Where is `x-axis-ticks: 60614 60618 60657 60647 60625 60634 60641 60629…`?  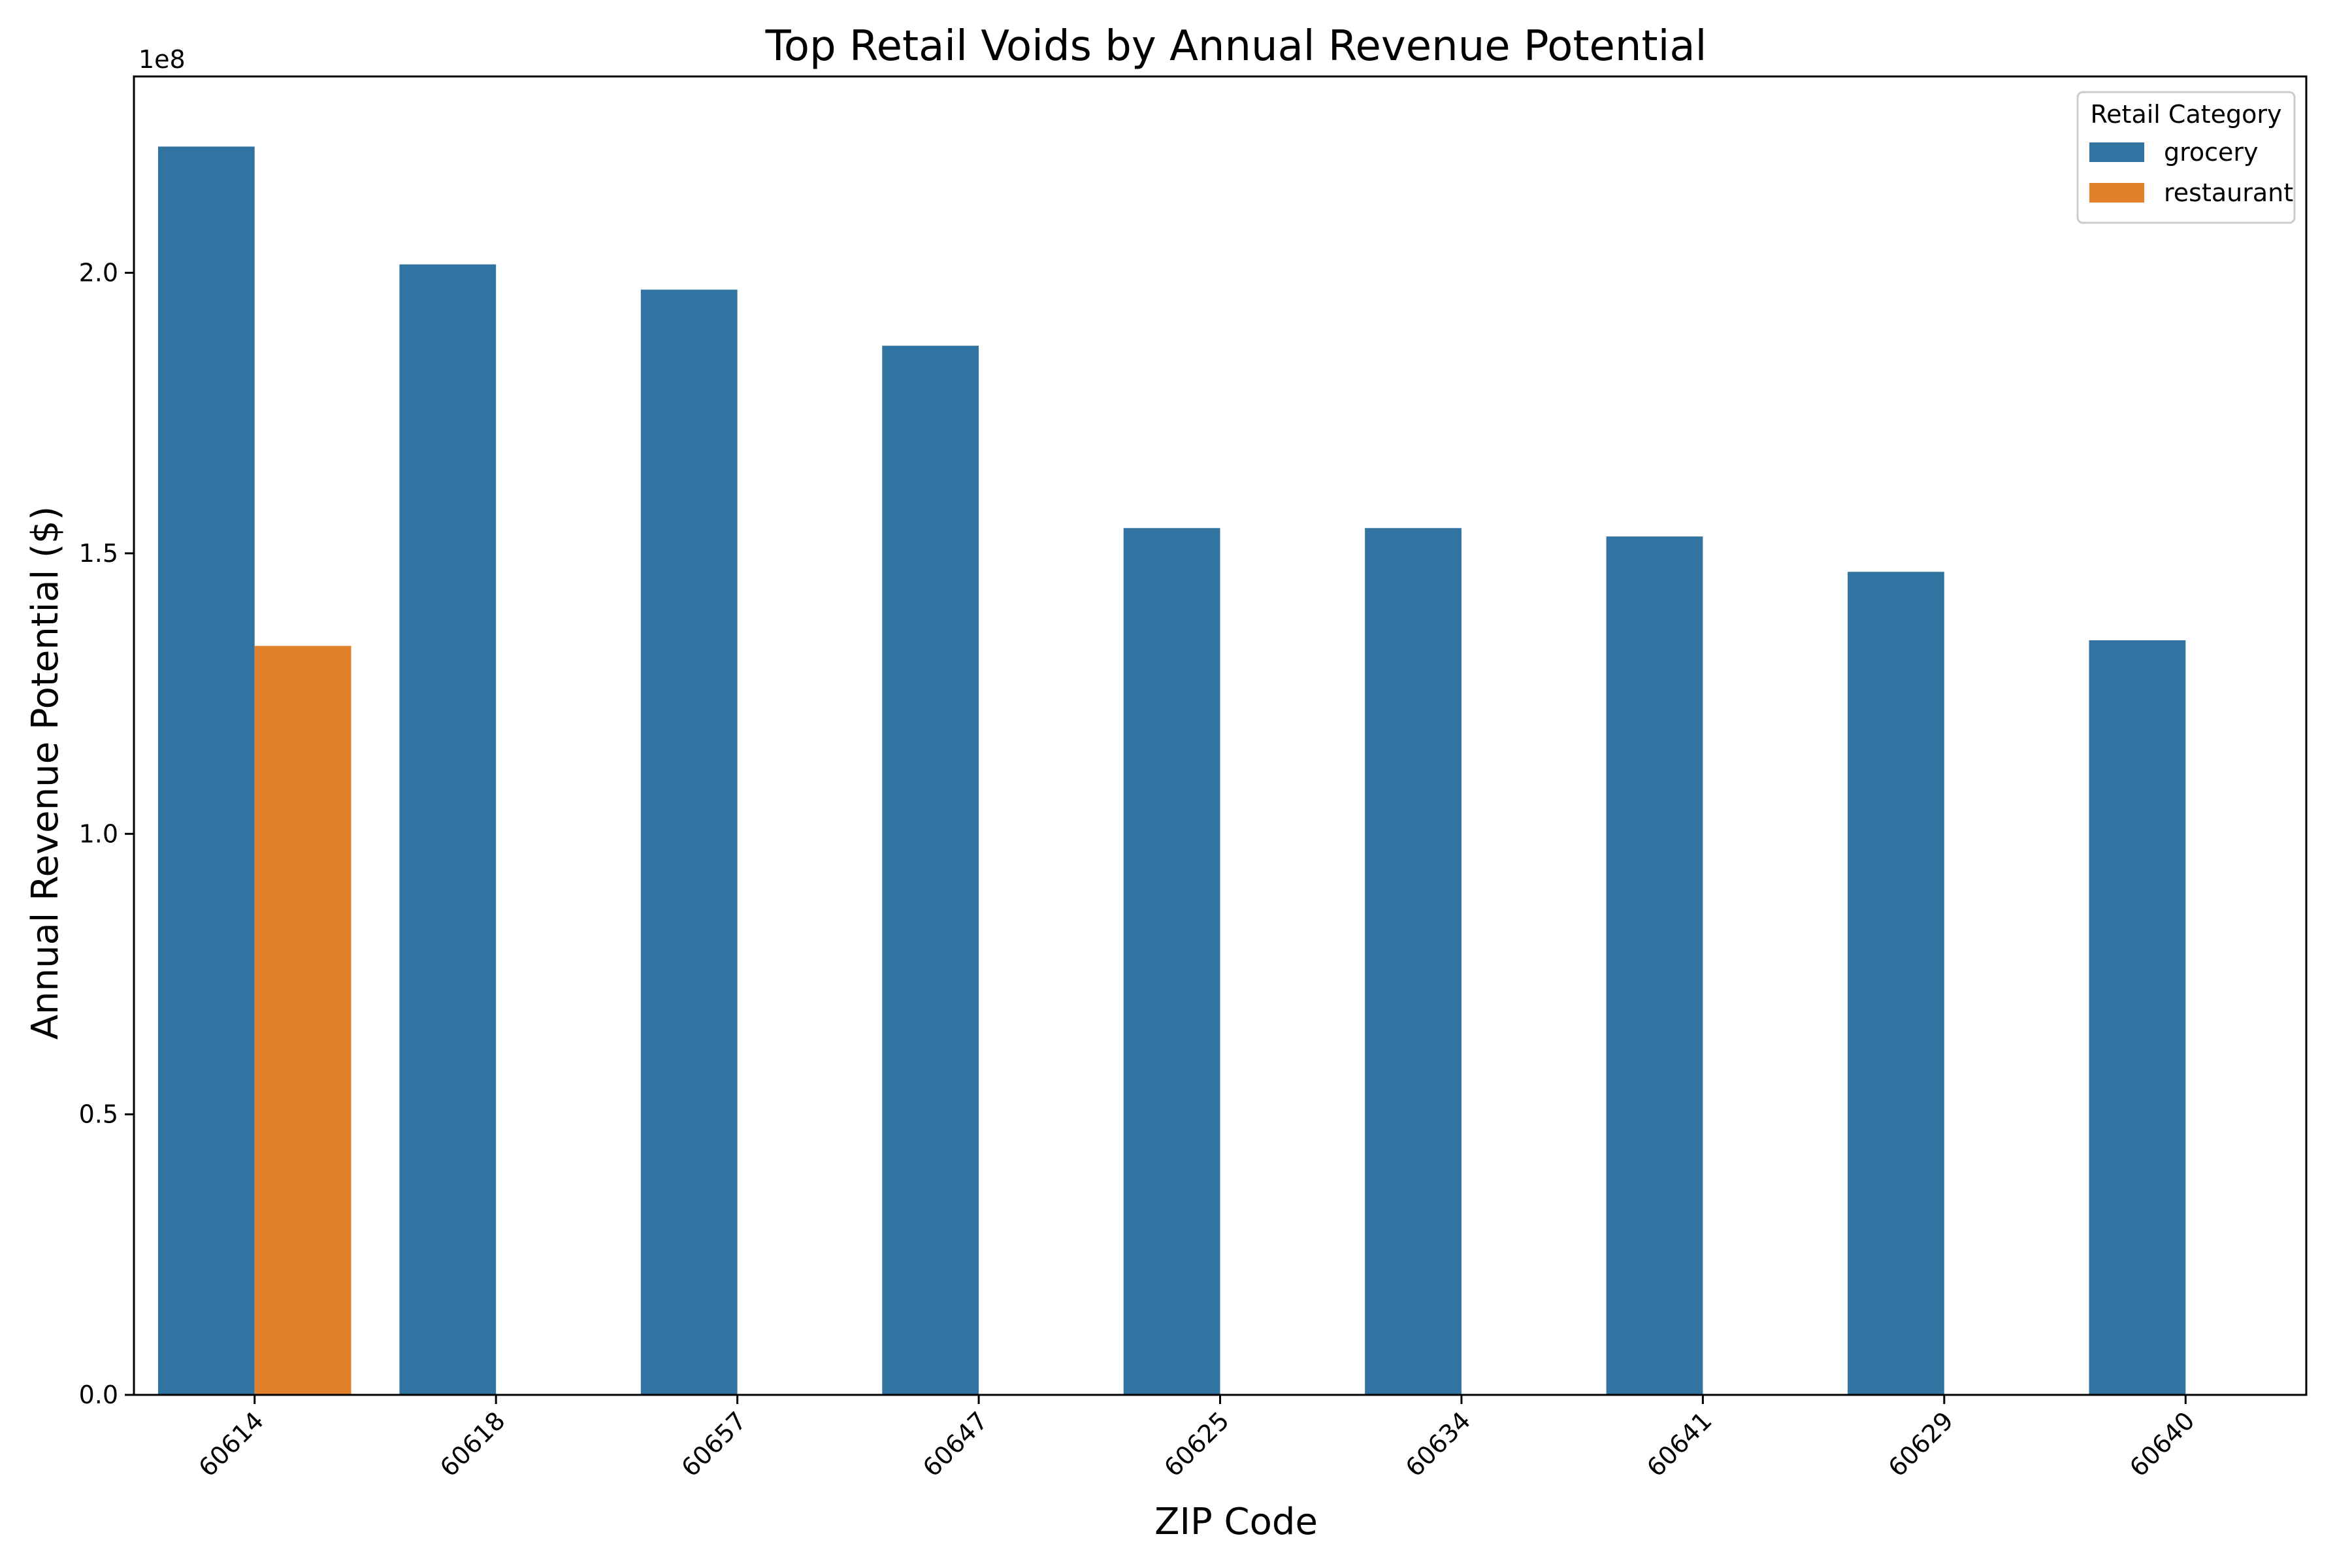
x-axis-ticks: 60614 60618 60657 60647 60625 60634 60641 60629… is located at coordinates (1196, 1438).